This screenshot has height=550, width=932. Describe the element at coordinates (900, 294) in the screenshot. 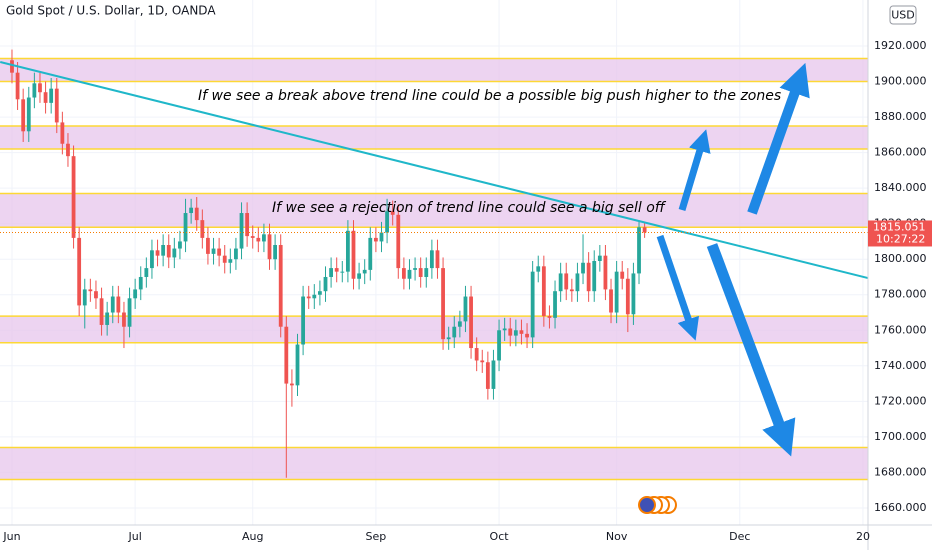

I see `y-tick-label: 1780.000` at that location.